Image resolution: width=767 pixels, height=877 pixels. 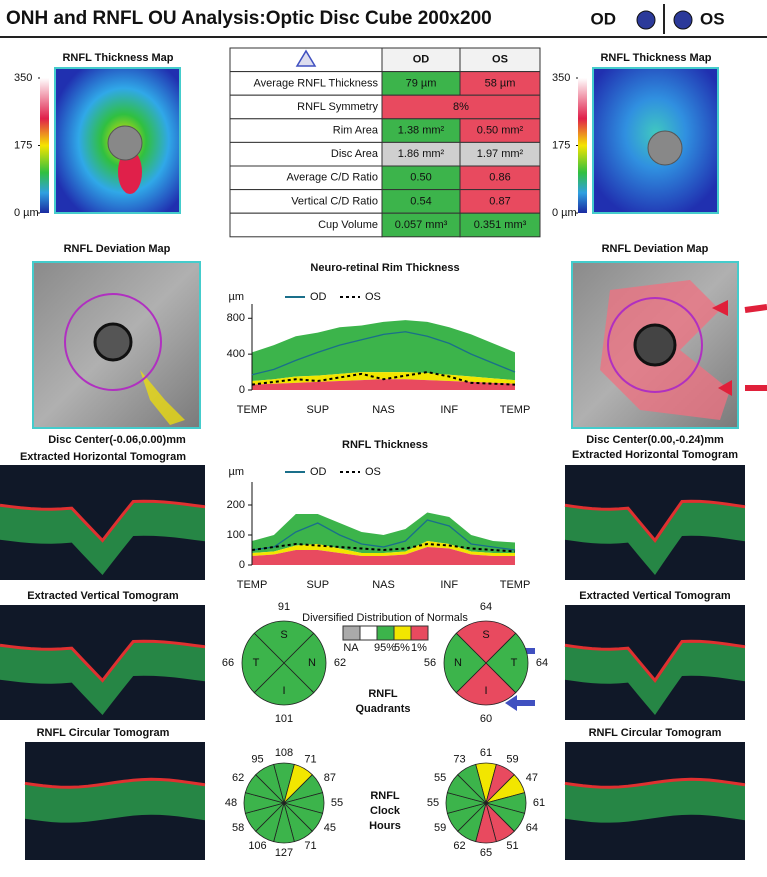 What do you see at coordinates (306, 58) in the screenshot?
I see `warning-icon` at bounding box center [306, 58].